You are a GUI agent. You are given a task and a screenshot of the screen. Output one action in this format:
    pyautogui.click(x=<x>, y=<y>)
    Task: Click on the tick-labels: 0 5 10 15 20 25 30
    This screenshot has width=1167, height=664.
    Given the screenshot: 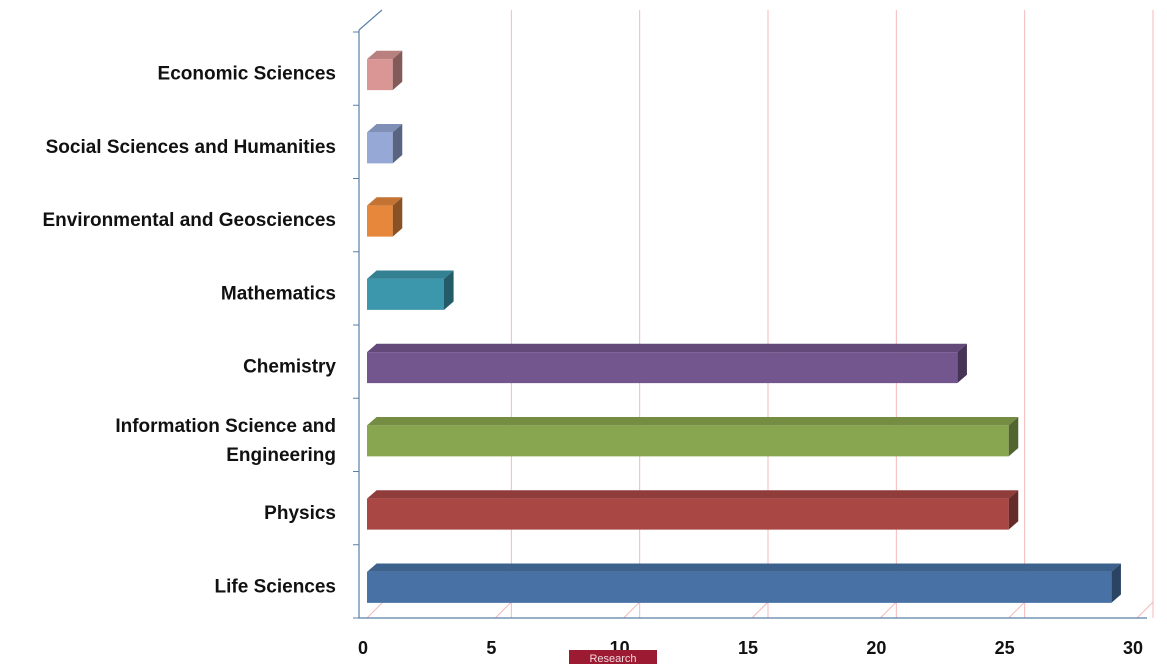 What is the action you would take?
    pyautogui.click(x=750, y=648)
    